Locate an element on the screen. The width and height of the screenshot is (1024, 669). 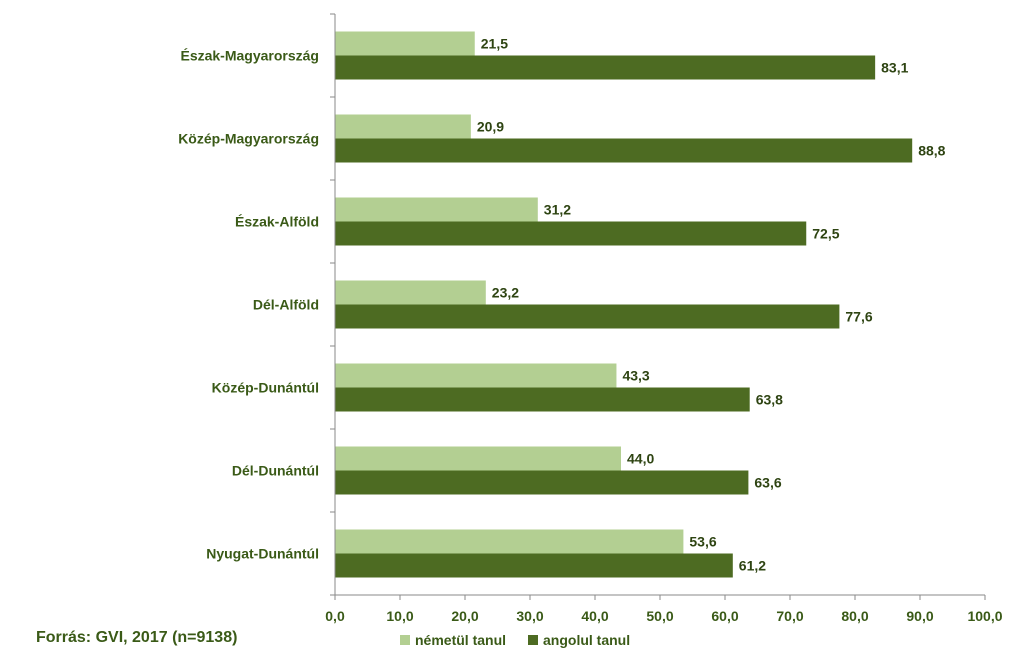
legend-label-angol: angolul tanul is located at coordinates (586, 640).